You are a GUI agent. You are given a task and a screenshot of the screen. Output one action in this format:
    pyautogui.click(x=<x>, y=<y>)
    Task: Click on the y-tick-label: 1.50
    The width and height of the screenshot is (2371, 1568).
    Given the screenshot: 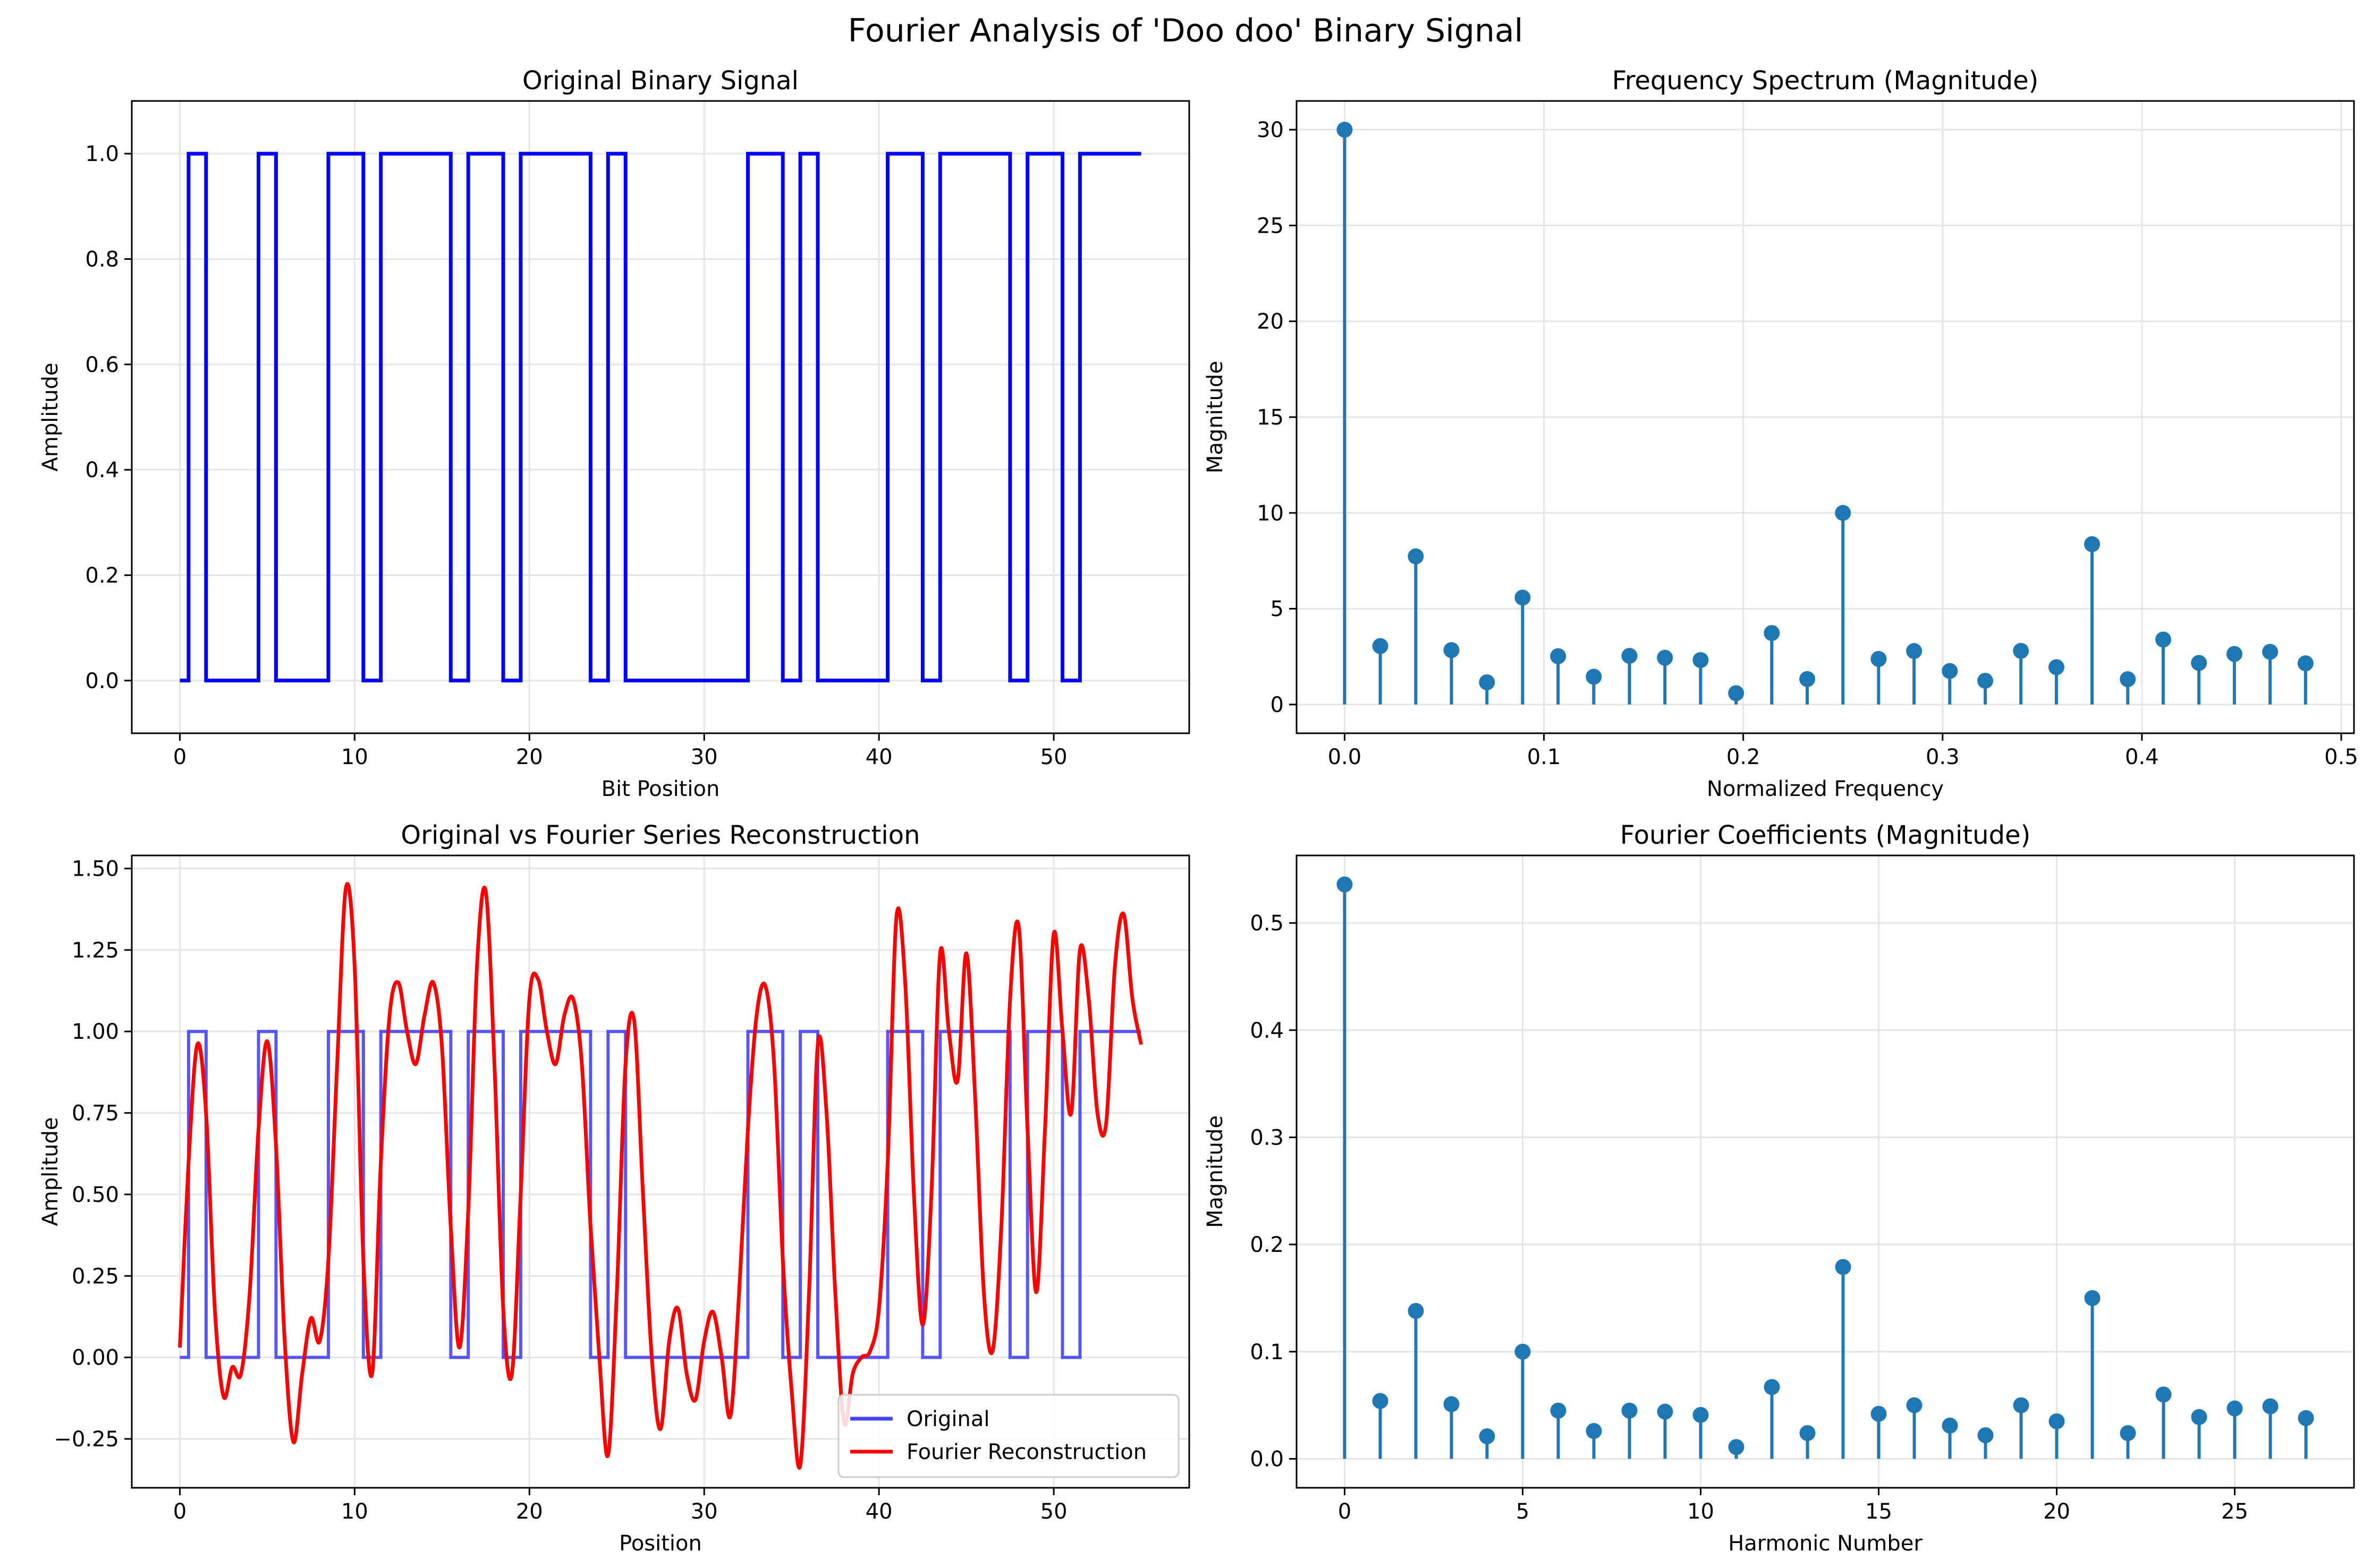 What is the action you would take?
    pyautogui.click(x=95, y=869)
    